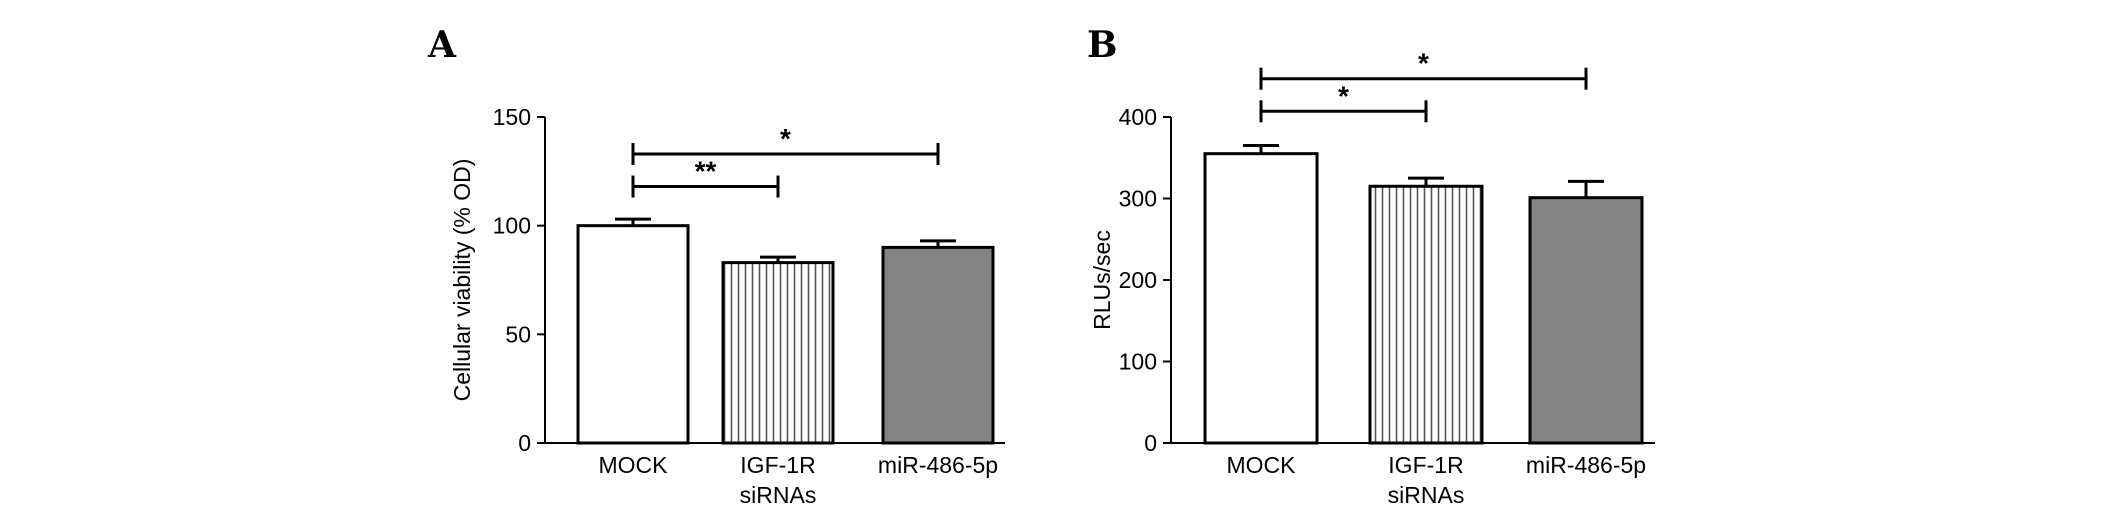 This screenshot has height=511, width=2126. I want to click on y-axis-title: RLUs/sec, so click(1102, 280).